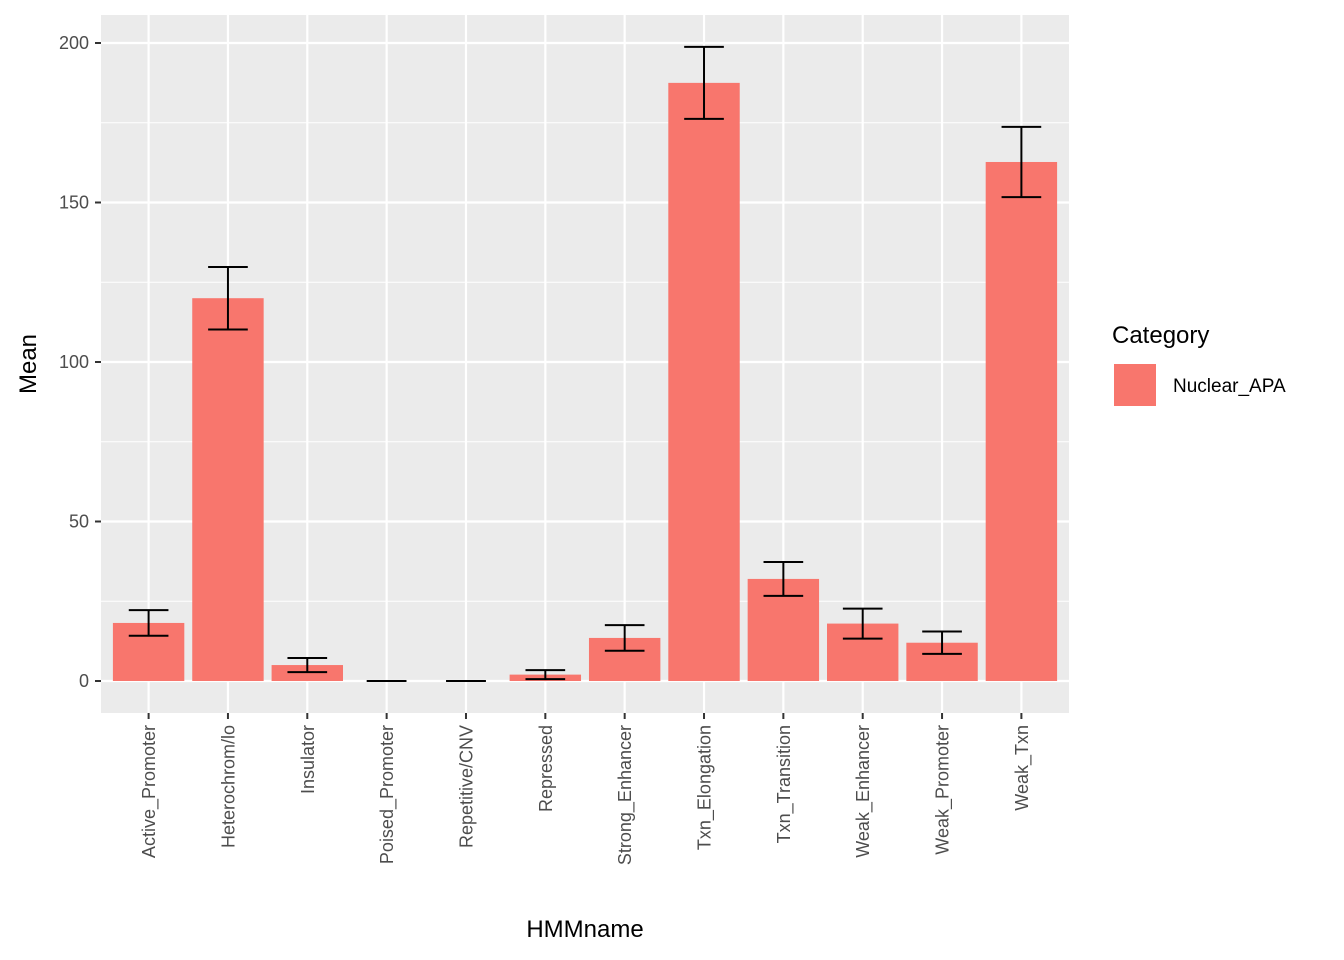 This screenshot has height=960, width=1344. I want to click on x-tick-label: Strong_Enhancer, so click(625, 795).